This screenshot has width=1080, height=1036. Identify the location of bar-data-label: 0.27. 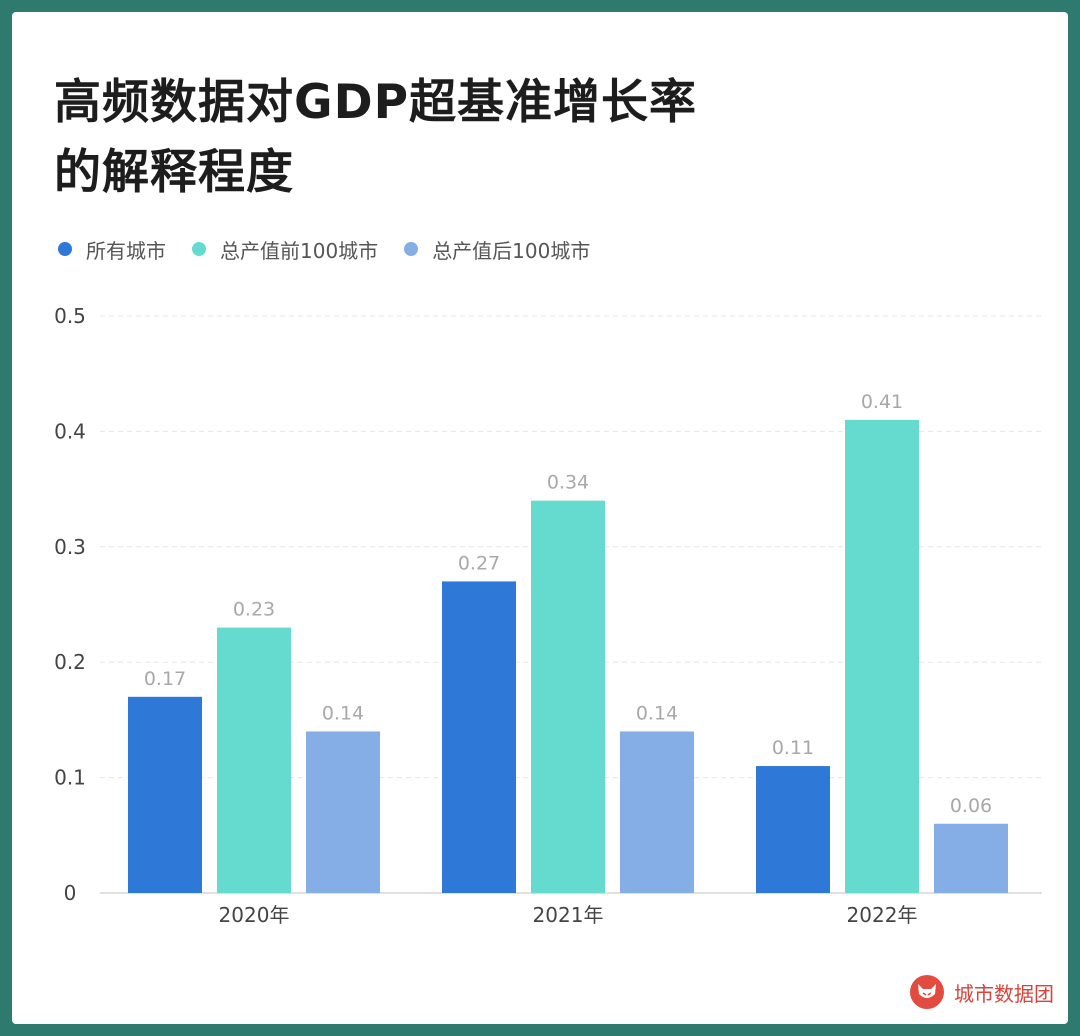
(479, 563).